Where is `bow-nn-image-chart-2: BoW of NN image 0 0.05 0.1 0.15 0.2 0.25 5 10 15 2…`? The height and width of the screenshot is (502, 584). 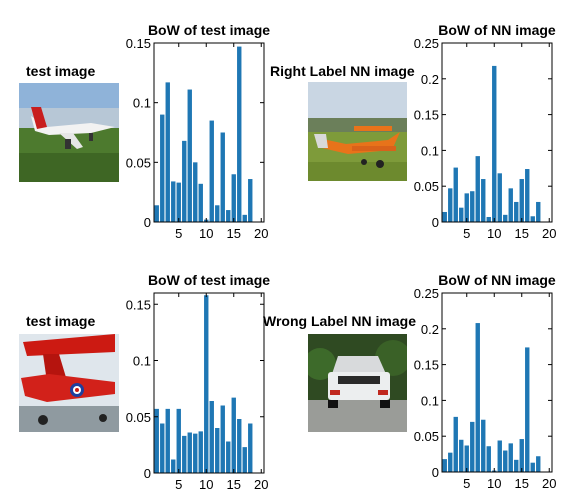
bow-nn-image-chart-2: BoW of NN image 0 0.05 0.1 0.15 0.2 0.25 5 10 15 2… is located at coordinates (485, 381).